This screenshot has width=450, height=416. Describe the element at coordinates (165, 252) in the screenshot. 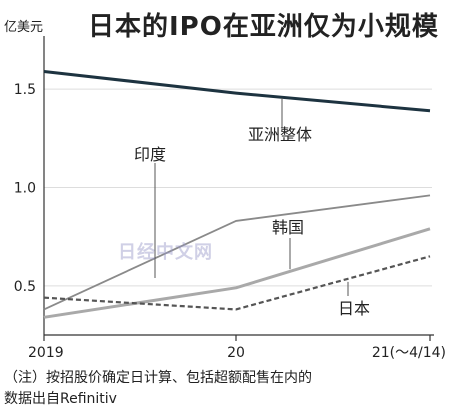

I see `watermark: 日经中文网` at that location.